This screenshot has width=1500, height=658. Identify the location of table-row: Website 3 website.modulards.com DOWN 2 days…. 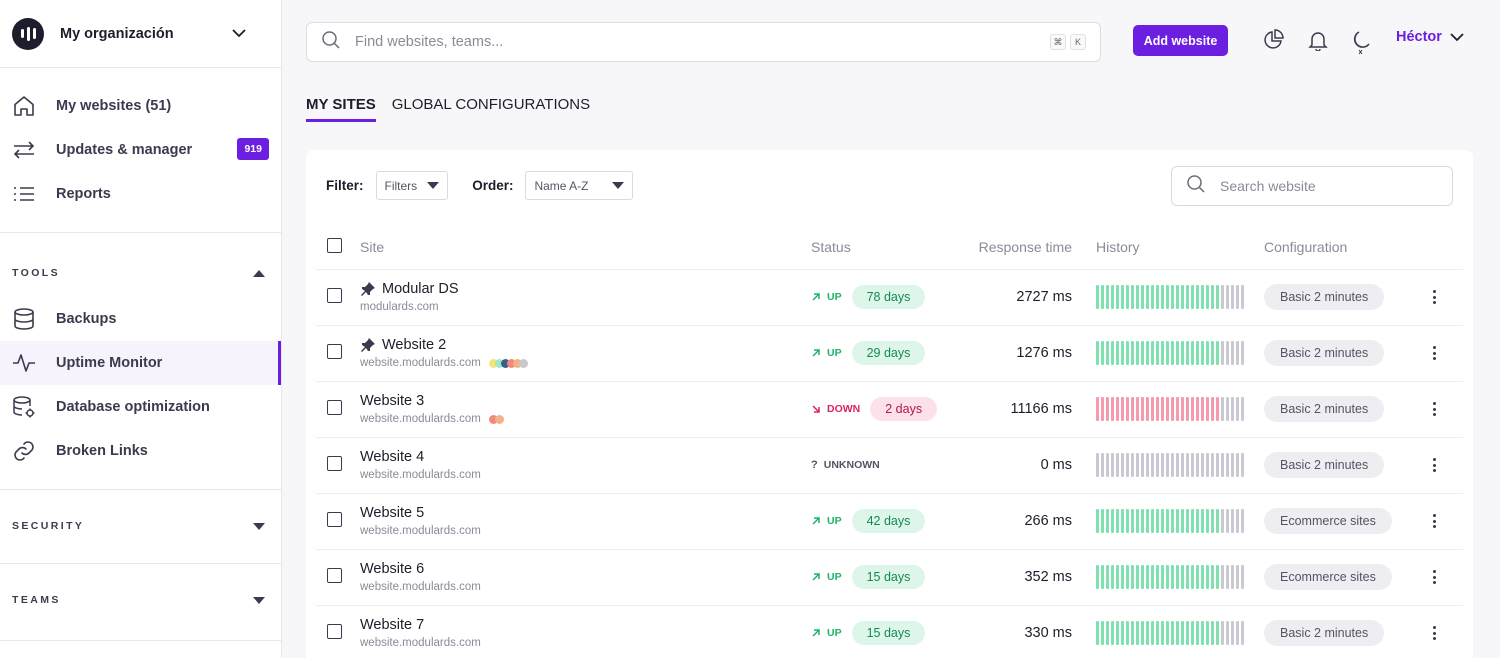
(889, 409).